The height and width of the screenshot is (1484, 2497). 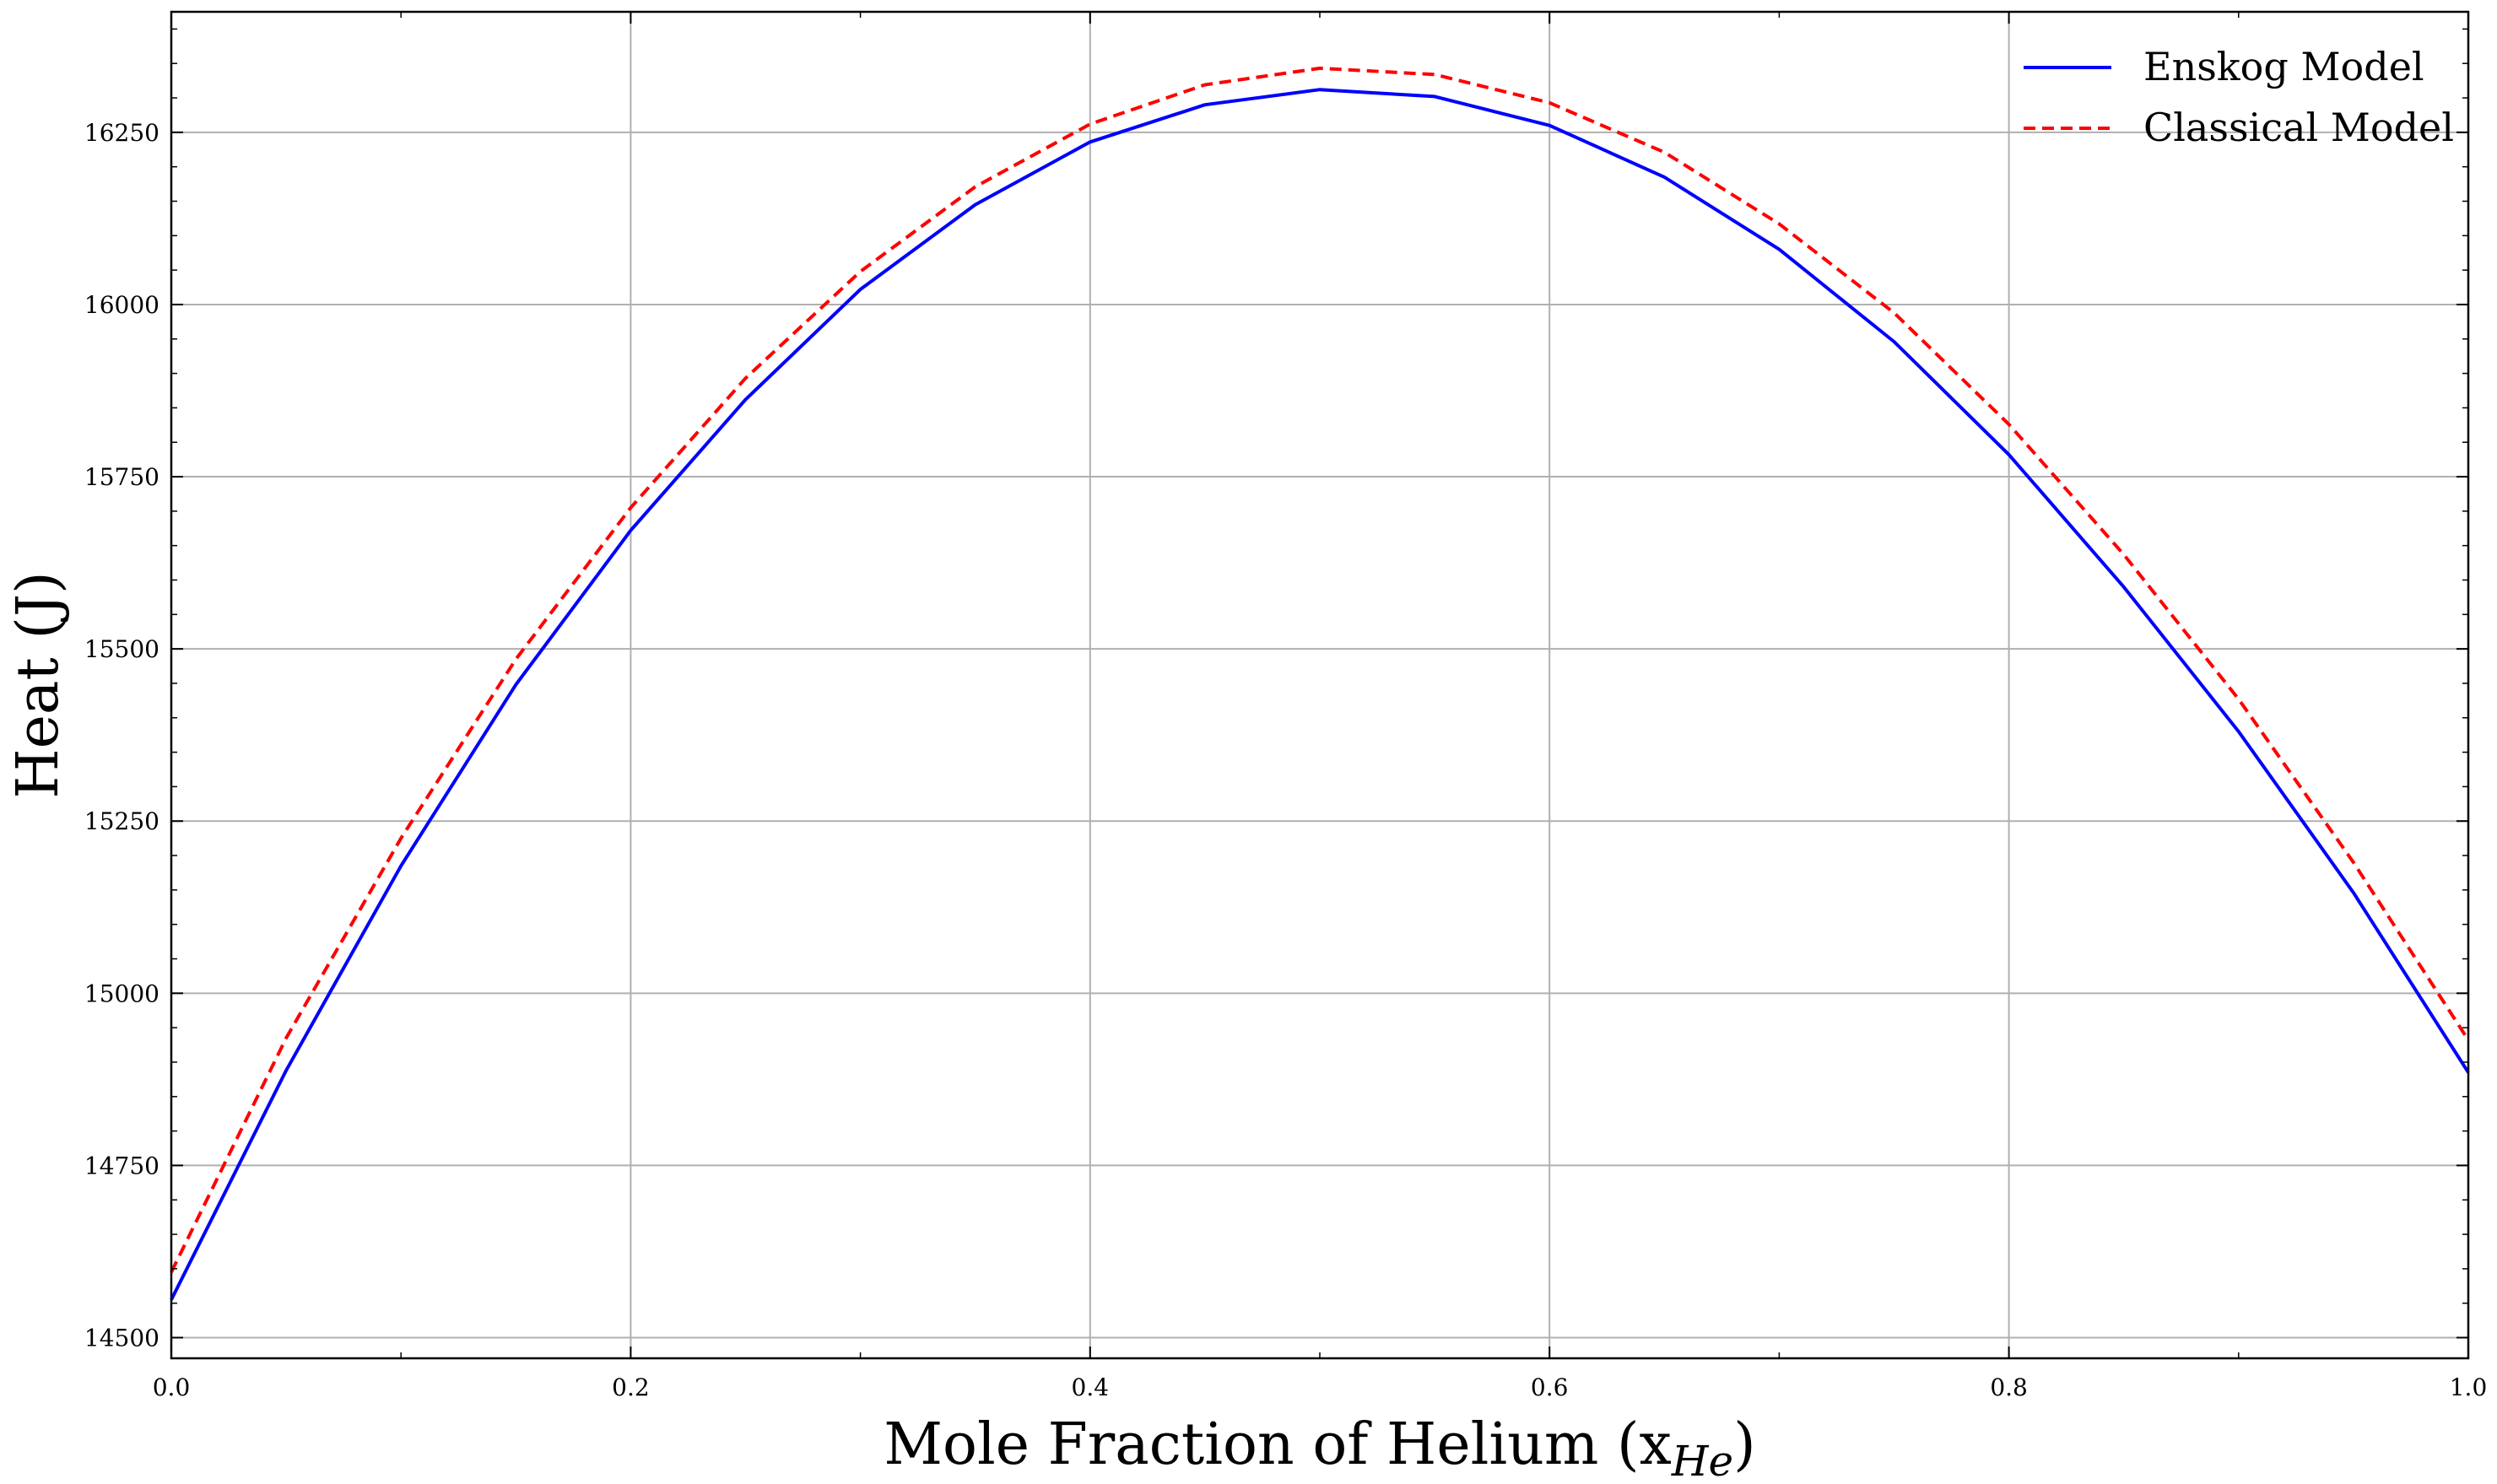 What do you see at coordinates (2284, 66) in the screenshot?
I see `legend-label-0: Enskog Model` at bounding box center [2284, 66].